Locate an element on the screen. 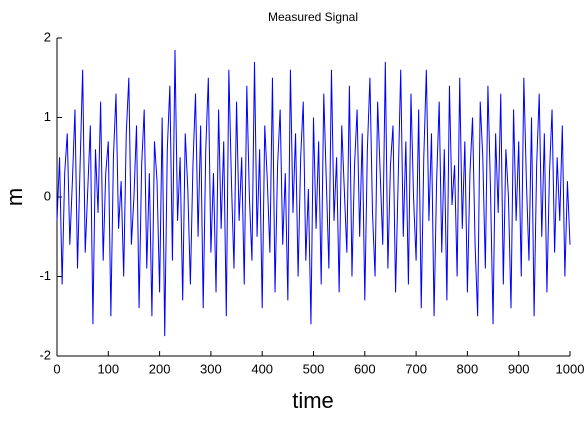  x-tick-label: 200 is located at coordinates (160, 368).